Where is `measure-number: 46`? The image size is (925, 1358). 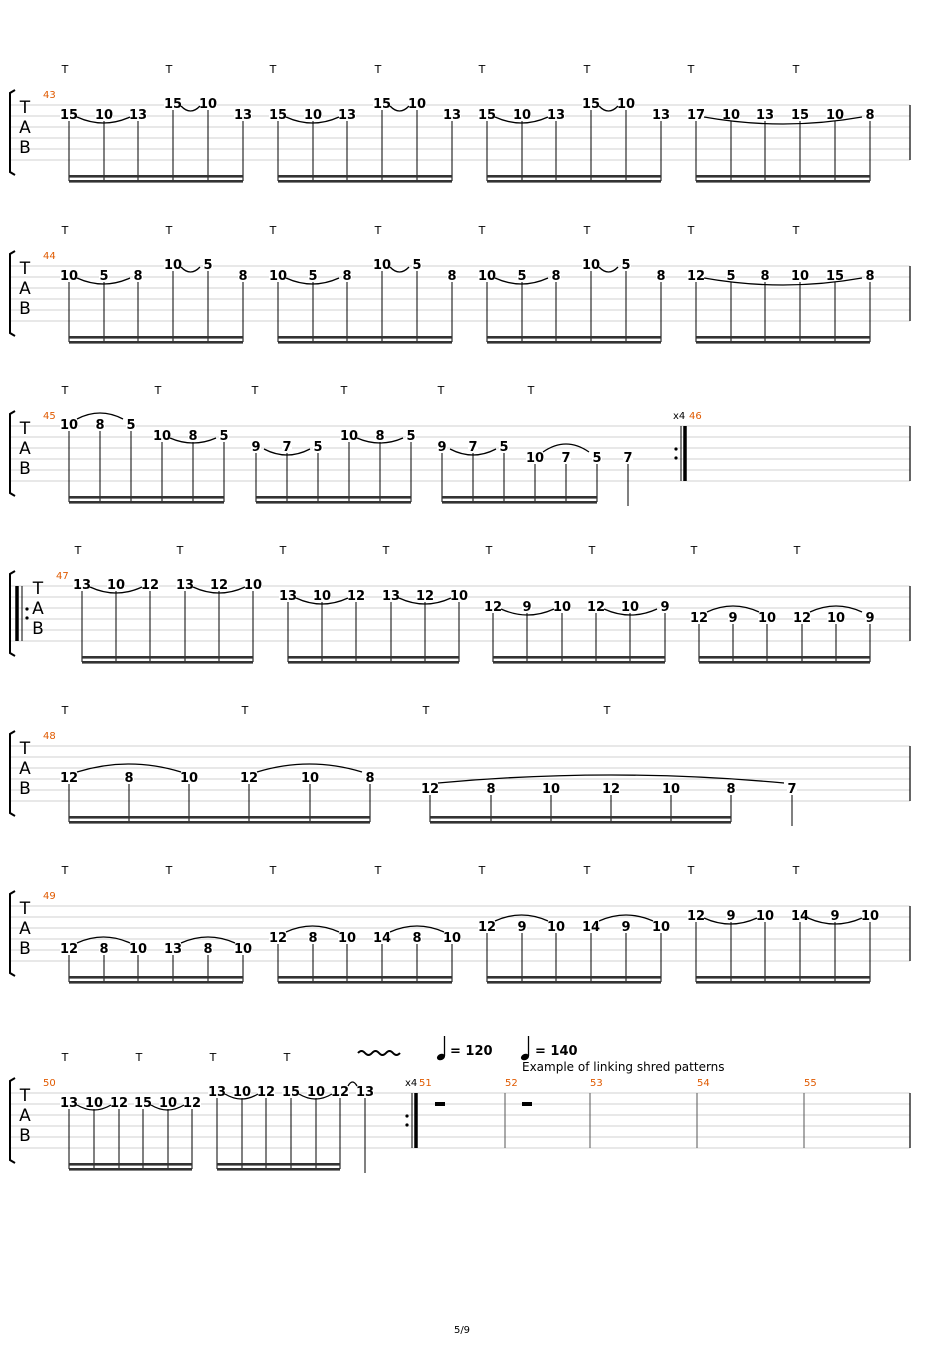
measure-number: 46 is located at coordinates (695, 416).